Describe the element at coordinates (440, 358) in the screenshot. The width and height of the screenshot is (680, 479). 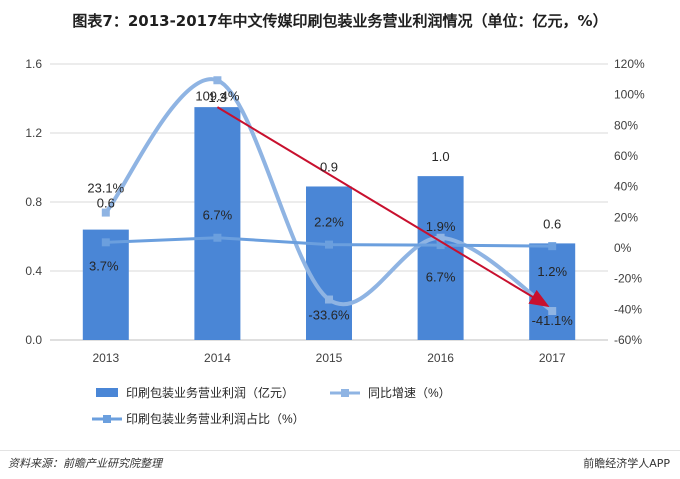
I see `x-axis-tick-label: 2016` at that location.